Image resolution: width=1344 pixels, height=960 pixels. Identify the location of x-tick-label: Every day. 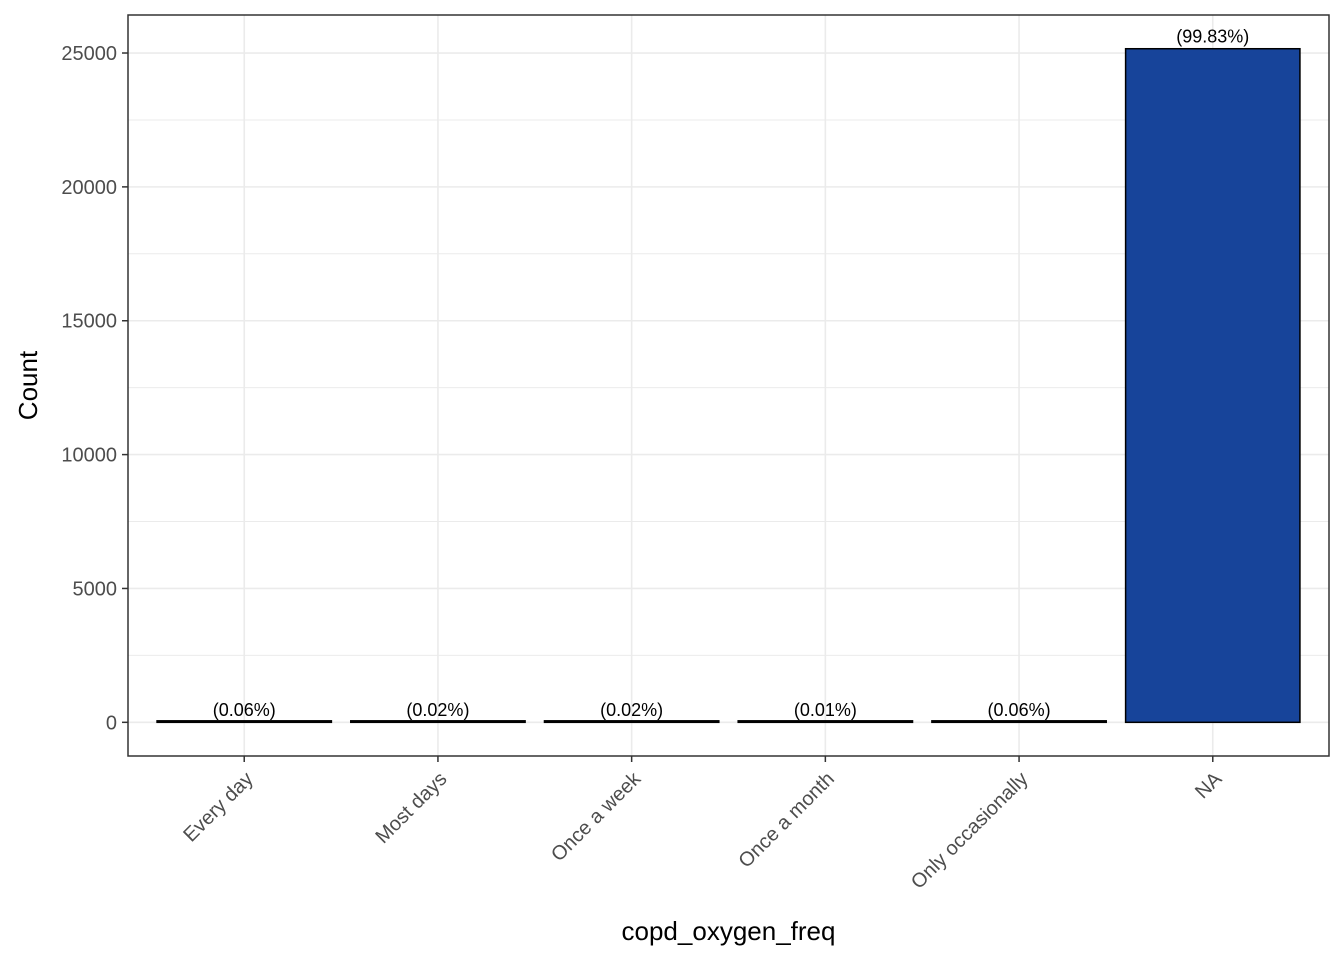
(218, 807).